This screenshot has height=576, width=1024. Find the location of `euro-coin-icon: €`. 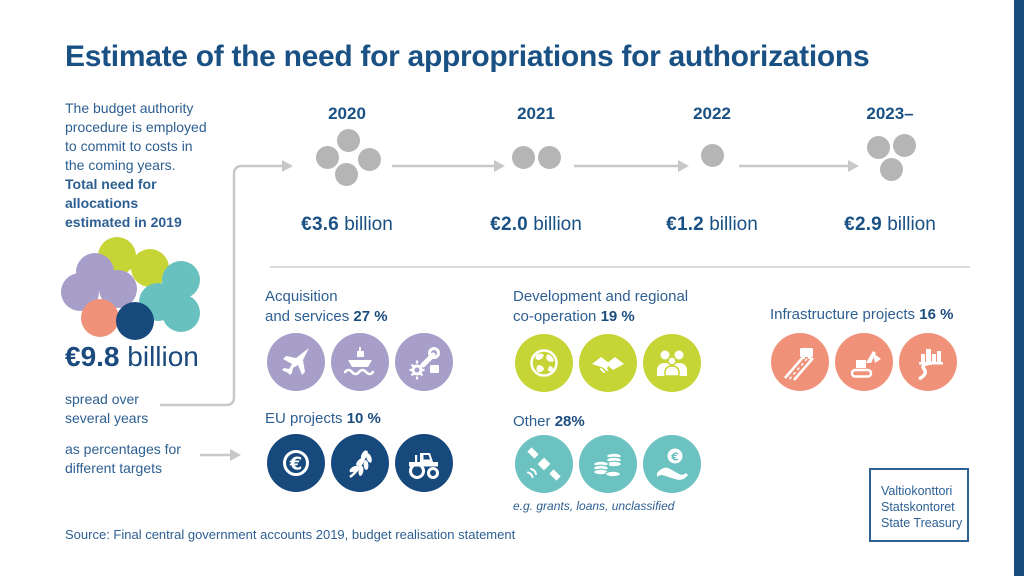

euro-coin-icon: € is located at coordinates (296, 463).